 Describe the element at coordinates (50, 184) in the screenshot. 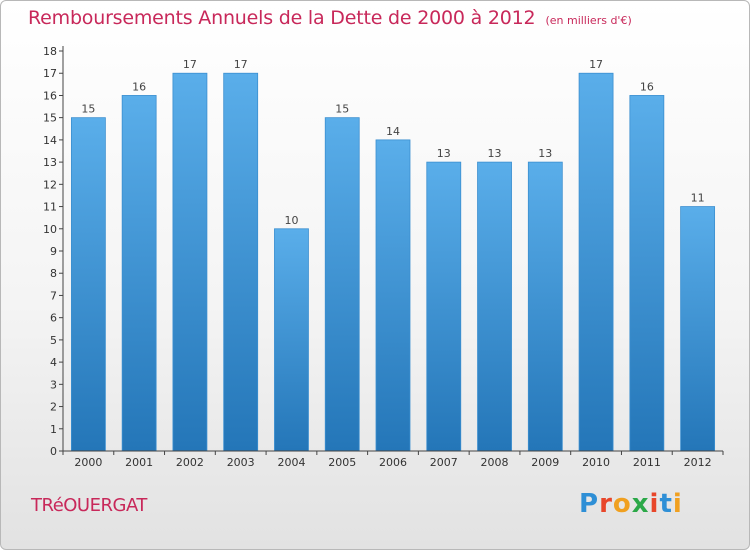

I see `y-tick-label-12: 12` at that location.